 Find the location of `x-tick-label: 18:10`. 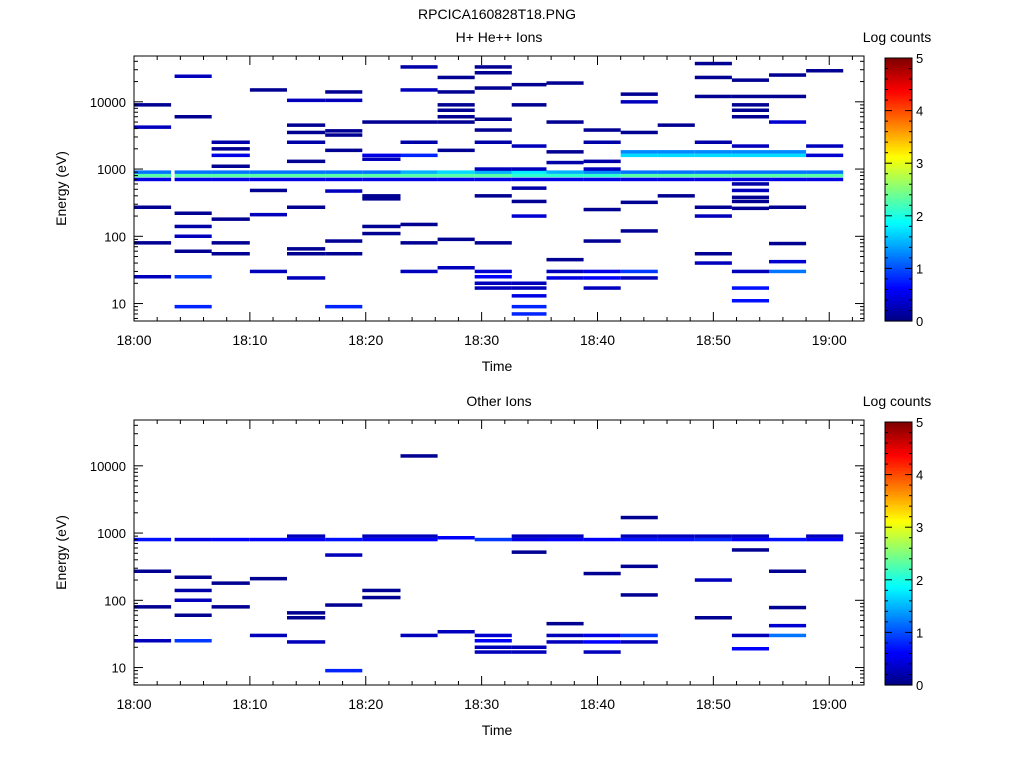

x-tick-label: 18:10 is located at coordinates (249, 704).